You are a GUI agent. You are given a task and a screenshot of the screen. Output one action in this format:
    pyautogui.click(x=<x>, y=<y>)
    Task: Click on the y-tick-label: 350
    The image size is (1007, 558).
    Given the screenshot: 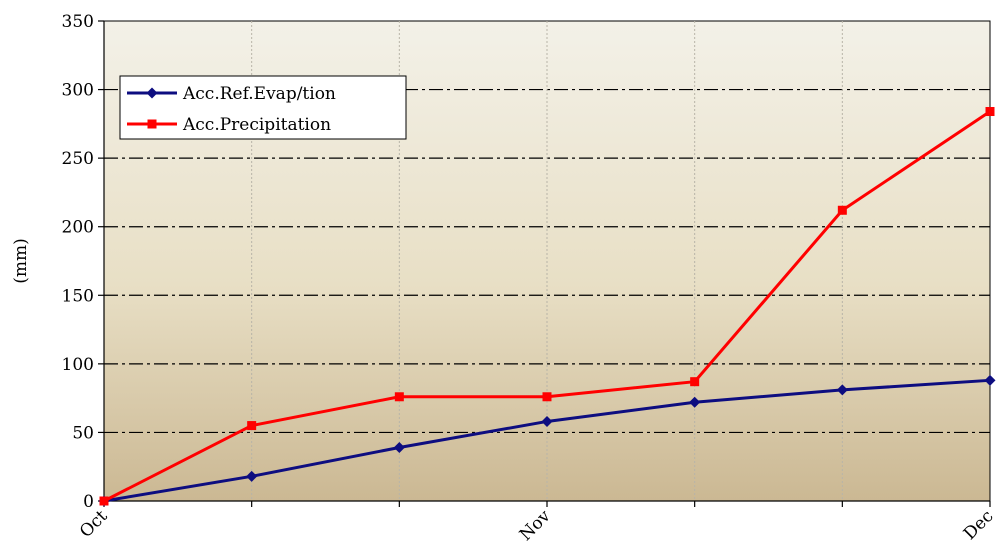 What is the action you would take?
    pyautogui.click(x=78, y=22)
    